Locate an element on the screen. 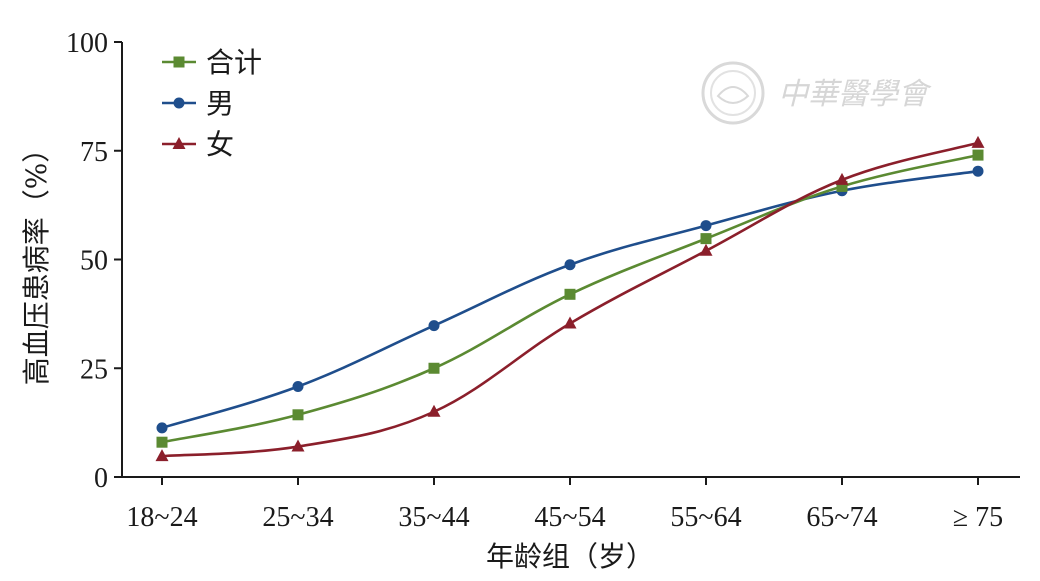 Image resolution: width=1040 pixels, height=581 pixels. x-axis-title: 年龄组（岁） is located at coordinates (570, 556).